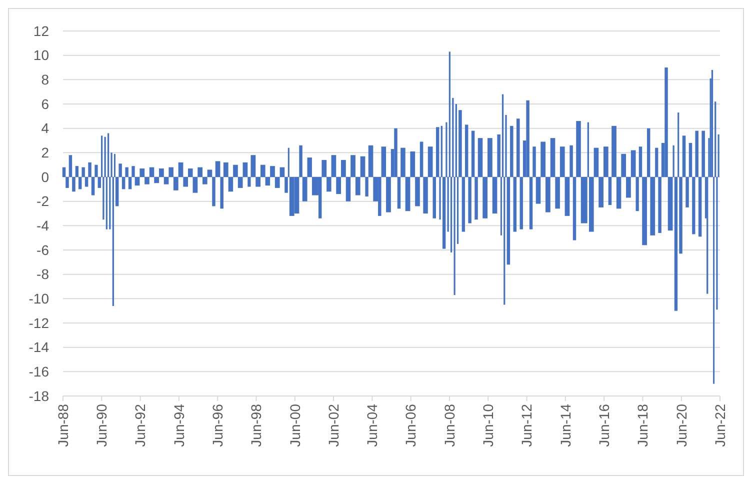  What do you see at coordinates (45, 152) in the screenshot?
I see `y-tick-label: 2` at bounding box center [45, 152].